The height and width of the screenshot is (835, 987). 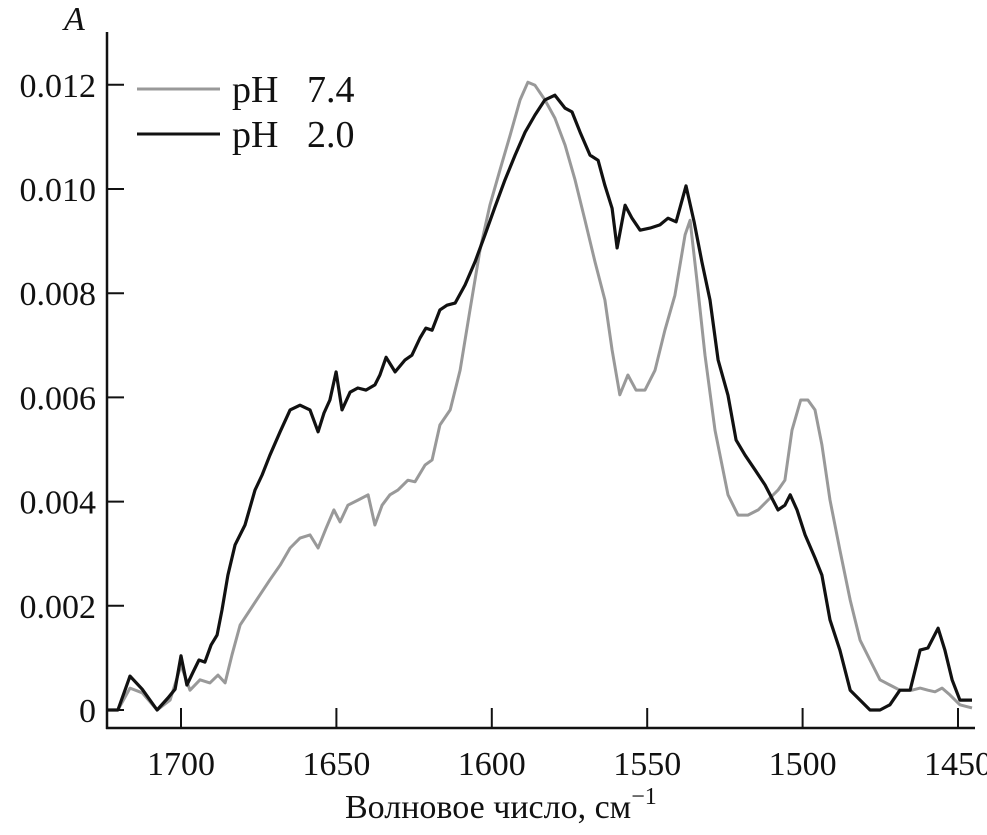 I want to click on x-tick-label: 1550, so click(x=647, y=764).